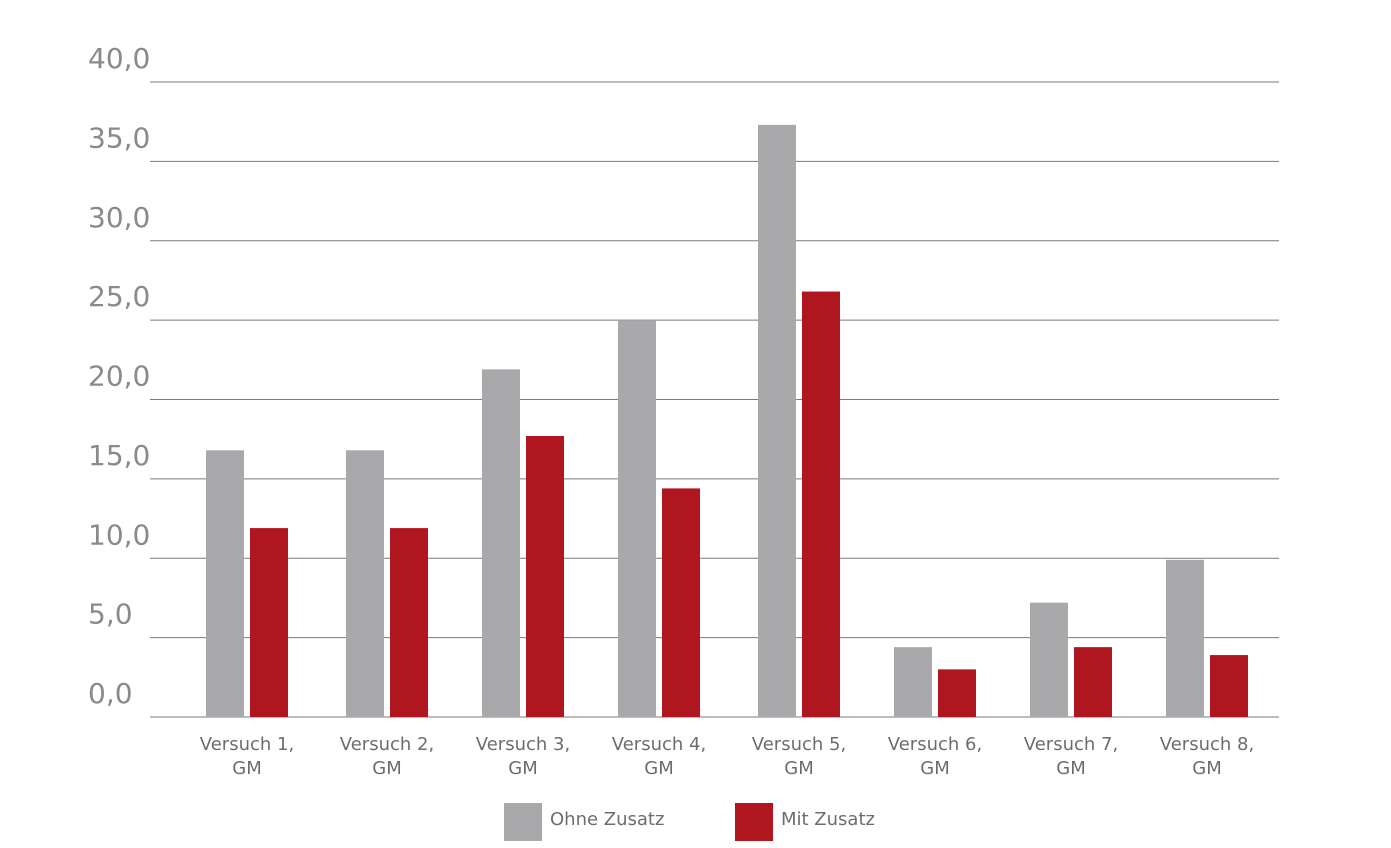 Image resolution: width=1391 pixels, height=848 pixels. I want to click on y-tick-label-7: 35,0, so click(119, 137).